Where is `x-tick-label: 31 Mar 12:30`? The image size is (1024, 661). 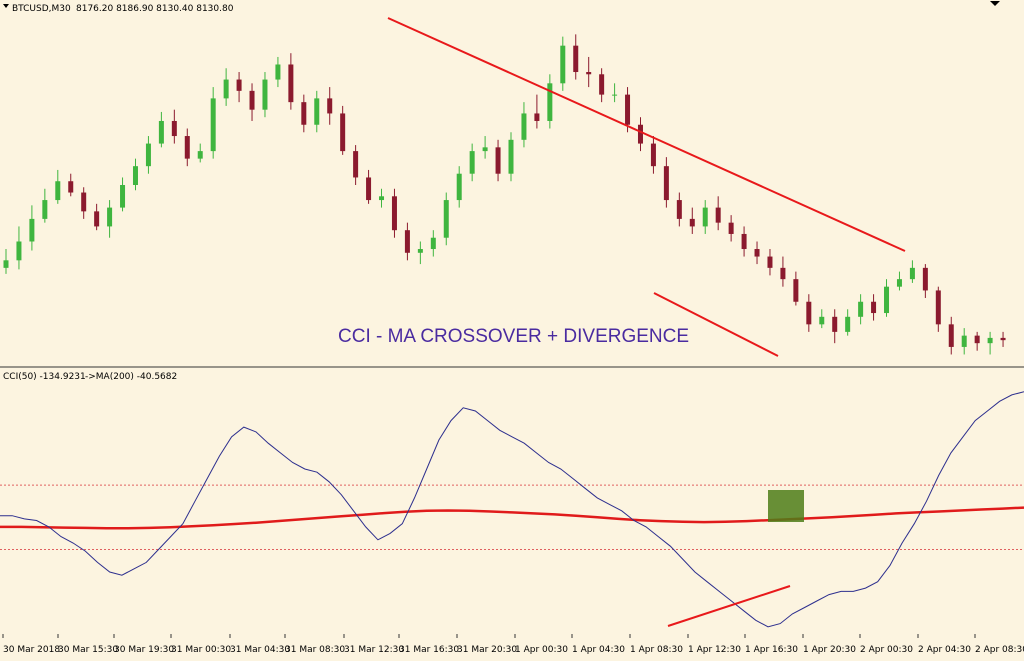
x-tick-label: 31 Mar 12:30 is located at coordinates (374, 650).